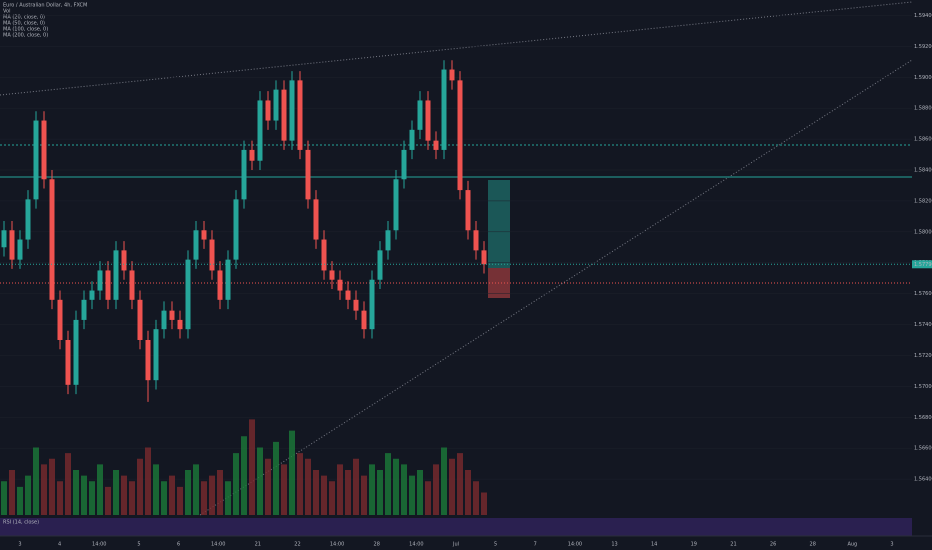 The height and width of the screenshot is (550, 932). What do you see at coordinates (923, 78) in the screenshot?
I see `y-tick-label: 1.59000` at bounding box center [923, 78].